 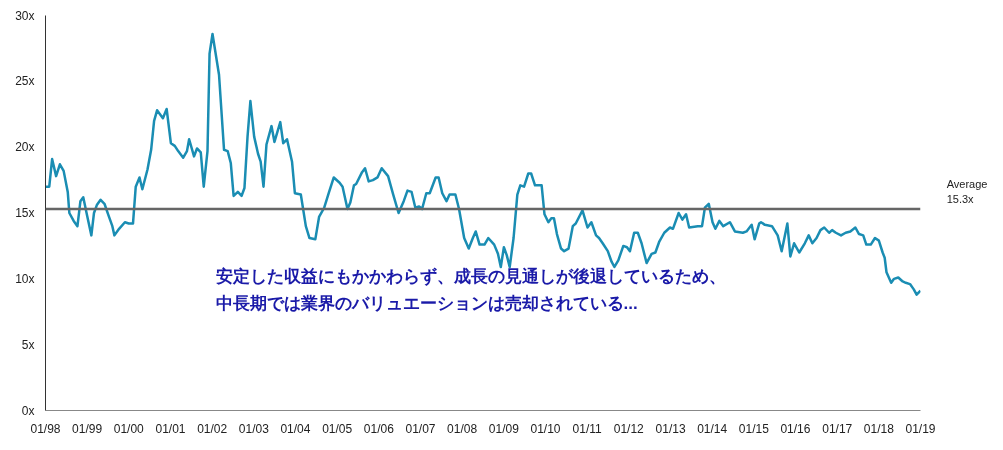 I want to click on x-tick-label: 01/16, so click(x=795, y=428).